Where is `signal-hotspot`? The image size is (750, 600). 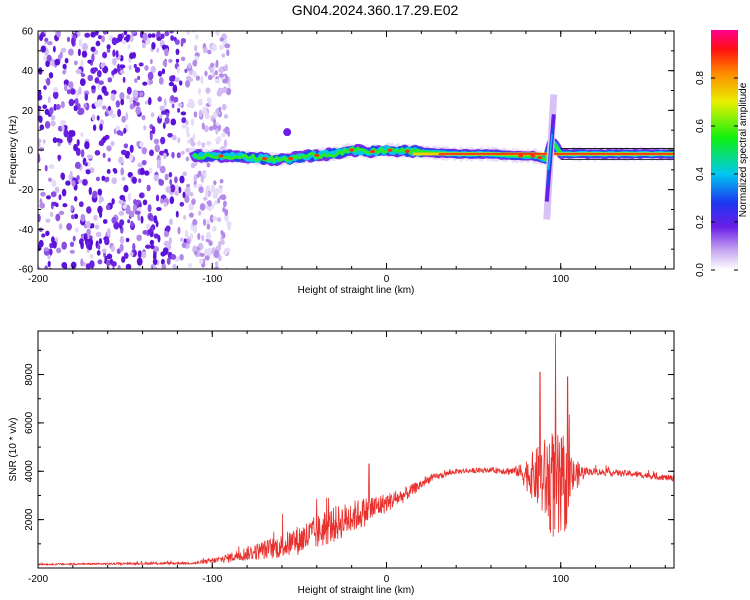 signal-hotspot is located at coordinates (521, 156).